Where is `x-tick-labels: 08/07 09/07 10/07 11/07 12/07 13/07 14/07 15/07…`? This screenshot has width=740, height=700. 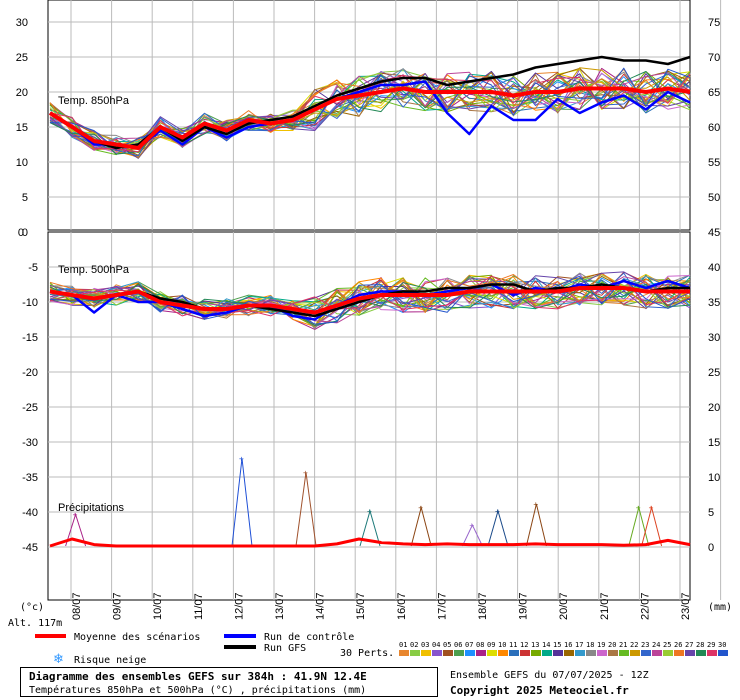 x-tick-labels: 08/07 09/07 10/07 11/07 12/07 13/07 14/07 15/07… is located at coordinates (381, 606).